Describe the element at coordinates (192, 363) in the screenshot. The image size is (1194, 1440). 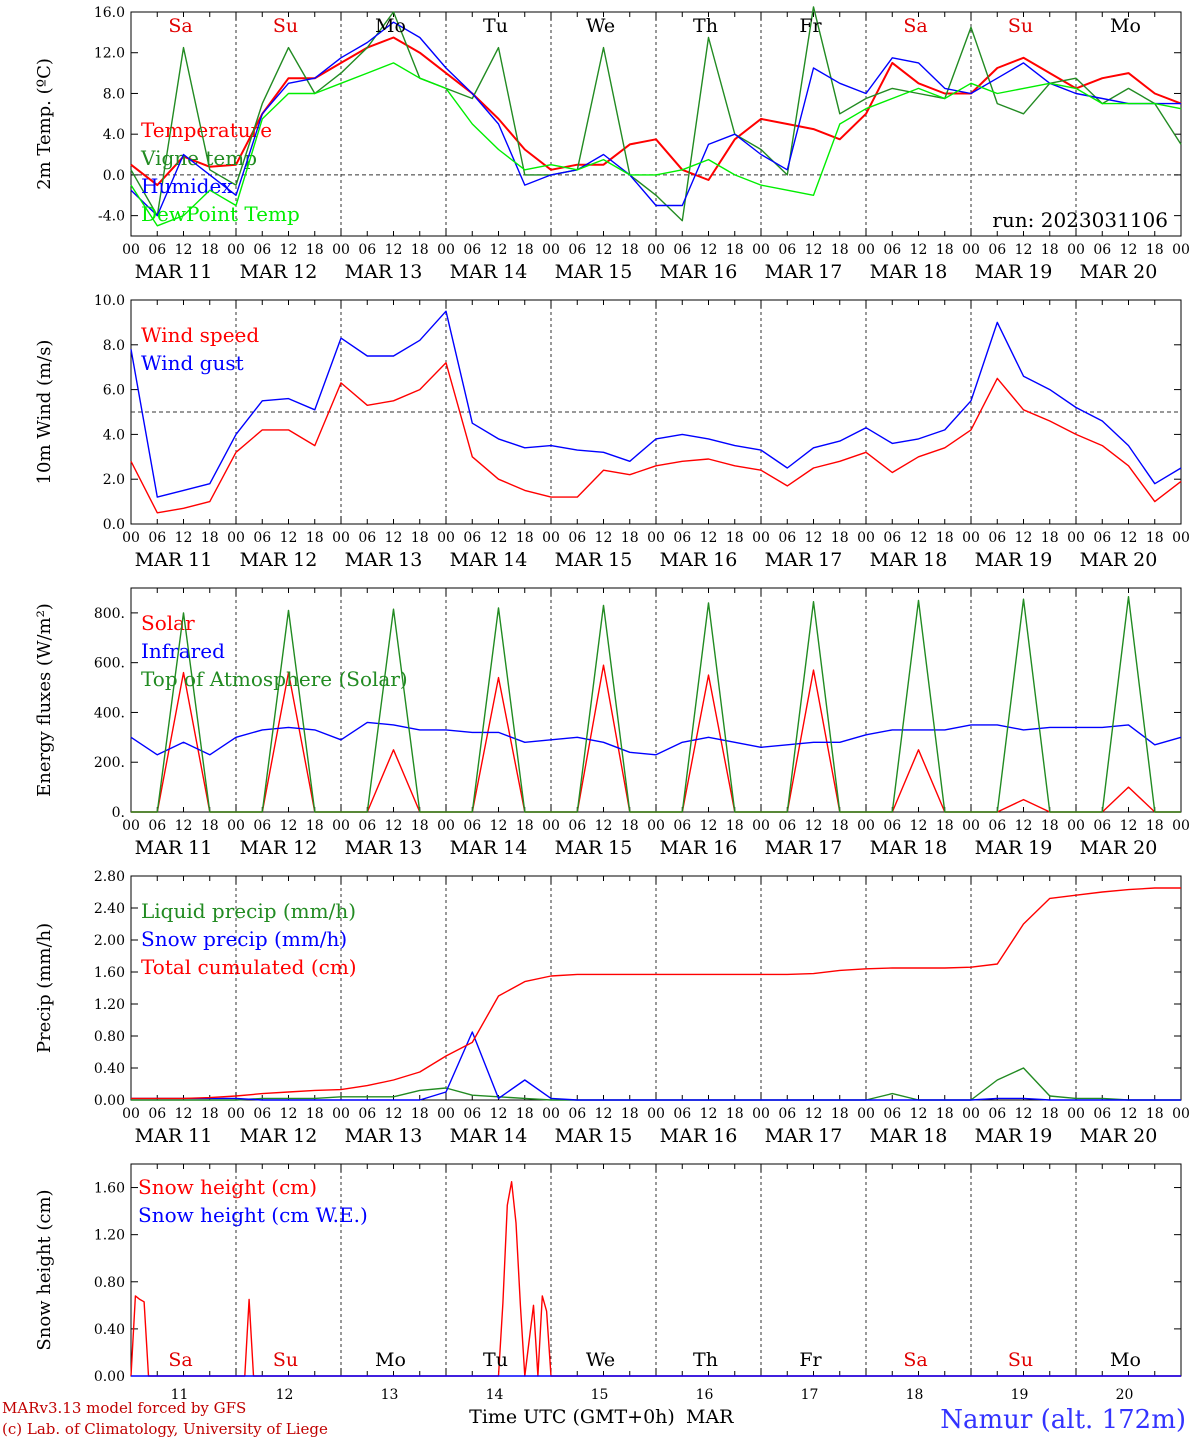
I see `legend-entry: Wind gust` at that location.